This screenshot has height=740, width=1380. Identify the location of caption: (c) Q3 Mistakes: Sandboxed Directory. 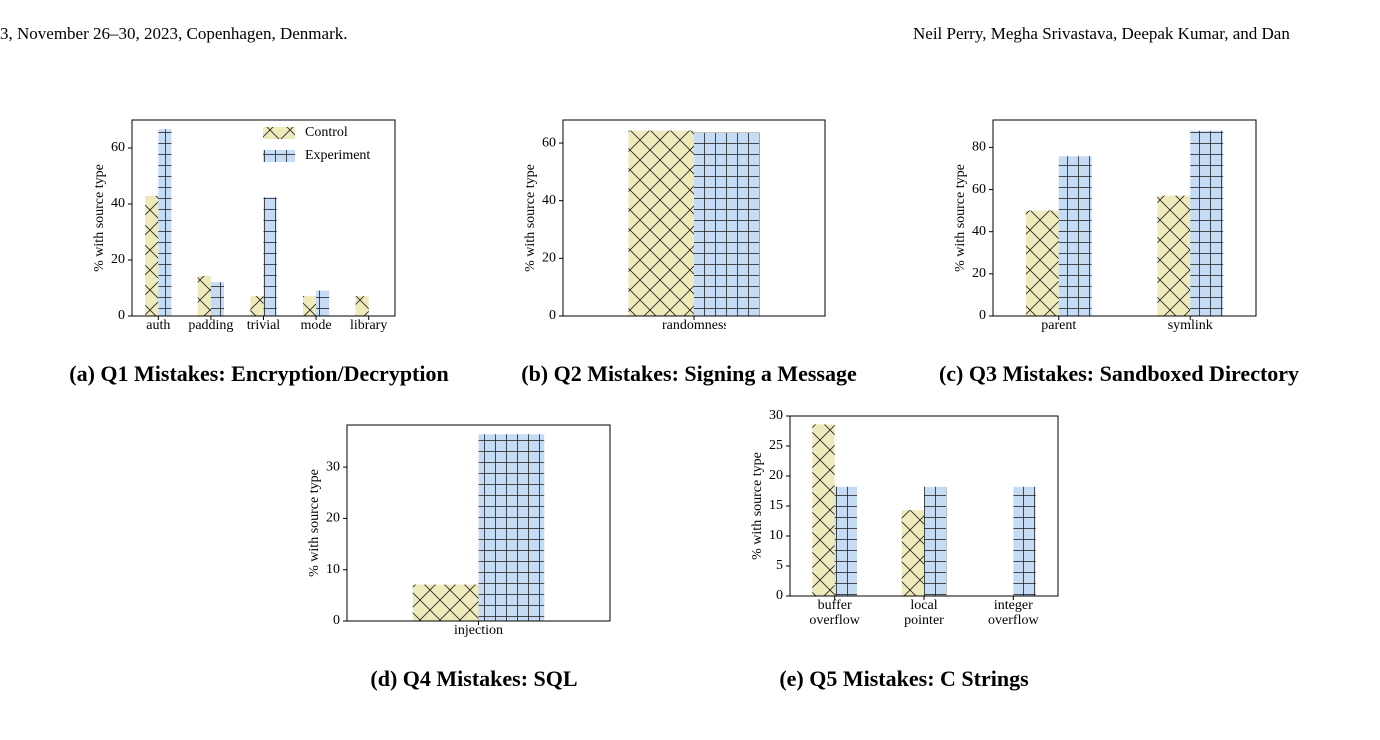
(1119, 373).